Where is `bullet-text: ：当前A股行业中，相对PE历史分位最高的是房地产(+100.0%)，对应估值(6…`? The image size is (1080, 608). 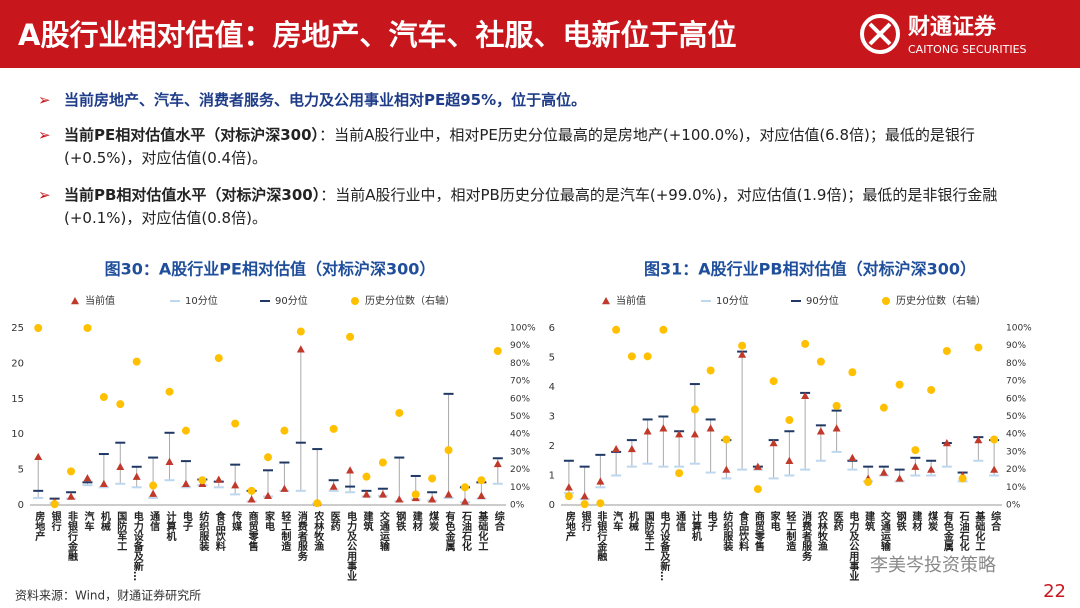 bullet-text: ：当前A股行业中，相对PE历史分位最高的是房地产(+100.0%)，对应估值(6… is located at coordinates (519, 146).